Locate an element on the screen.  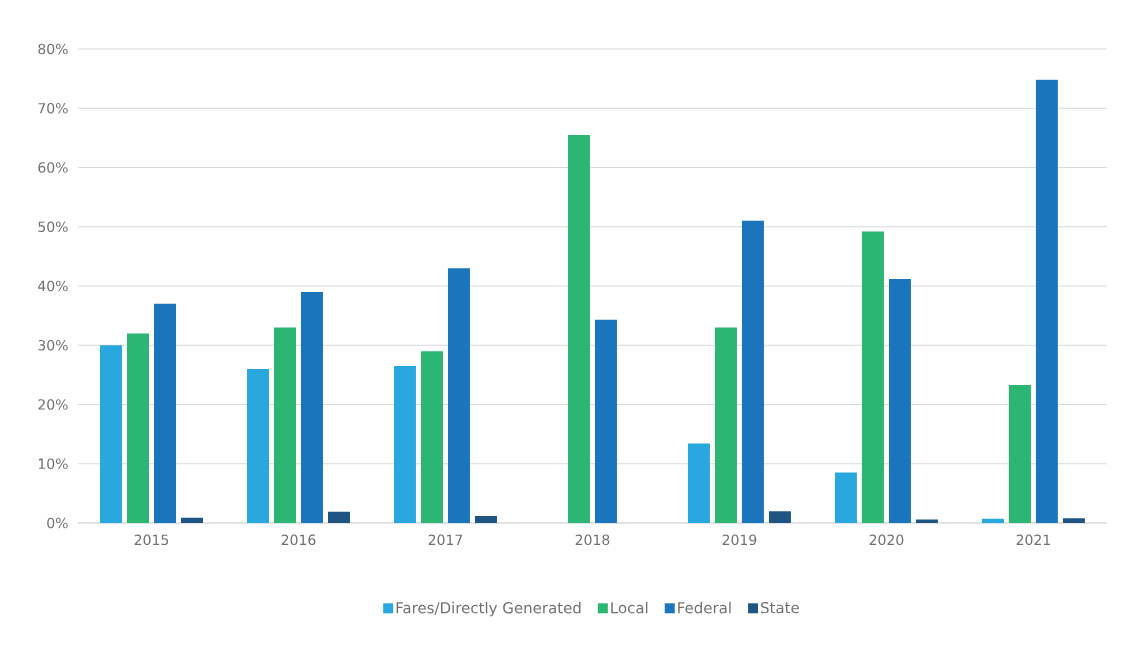
legend-label: Local is located at coordinates (629, 607).